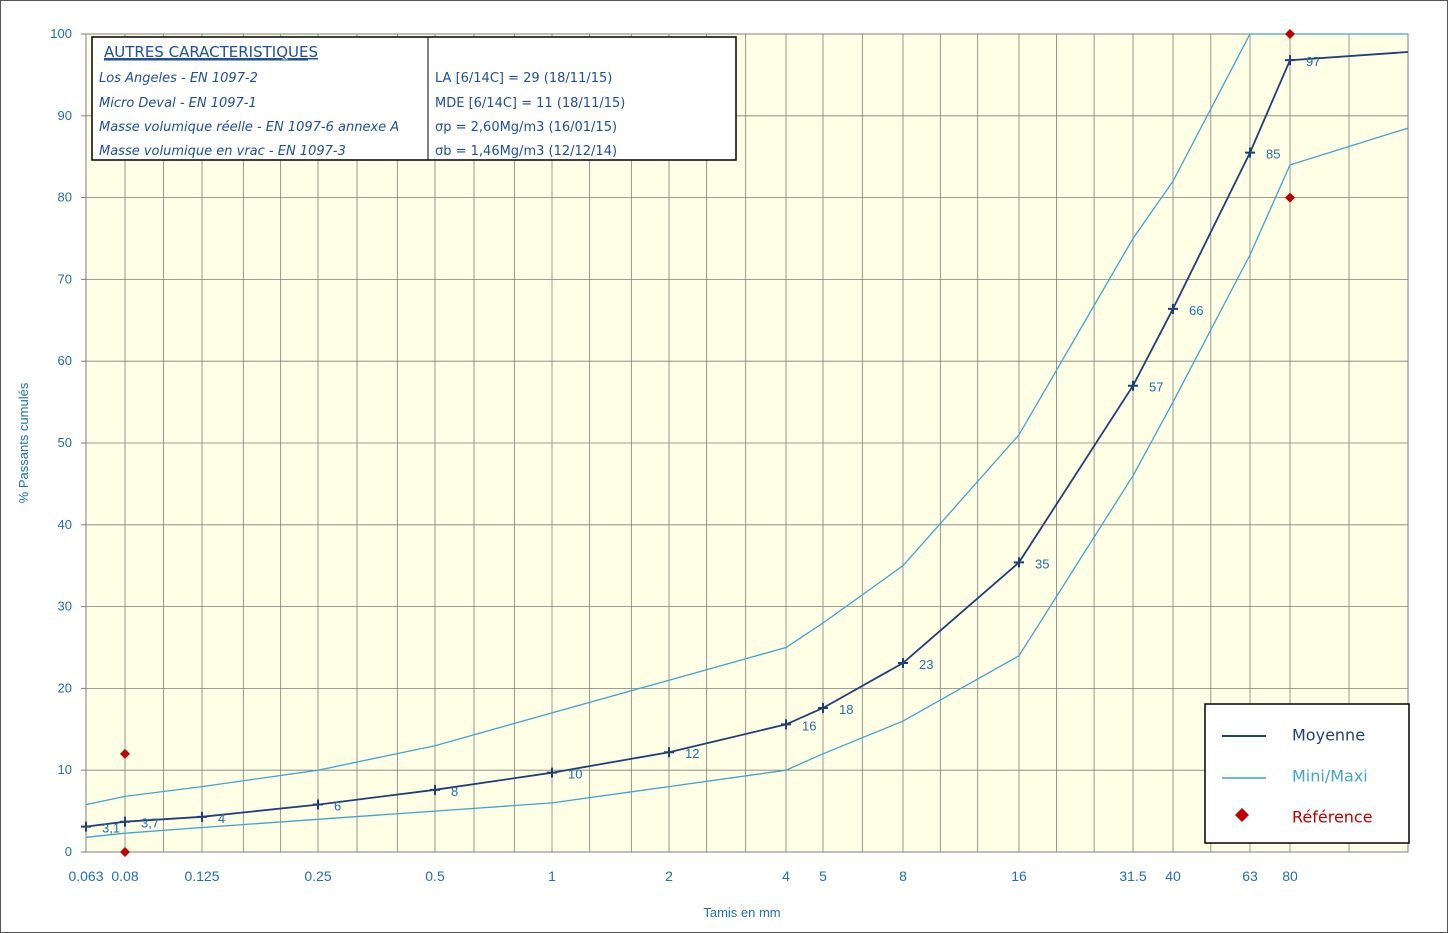 This screenshot has height=933, width=1448. I want to click on data-label: 8, so click(454, 791).